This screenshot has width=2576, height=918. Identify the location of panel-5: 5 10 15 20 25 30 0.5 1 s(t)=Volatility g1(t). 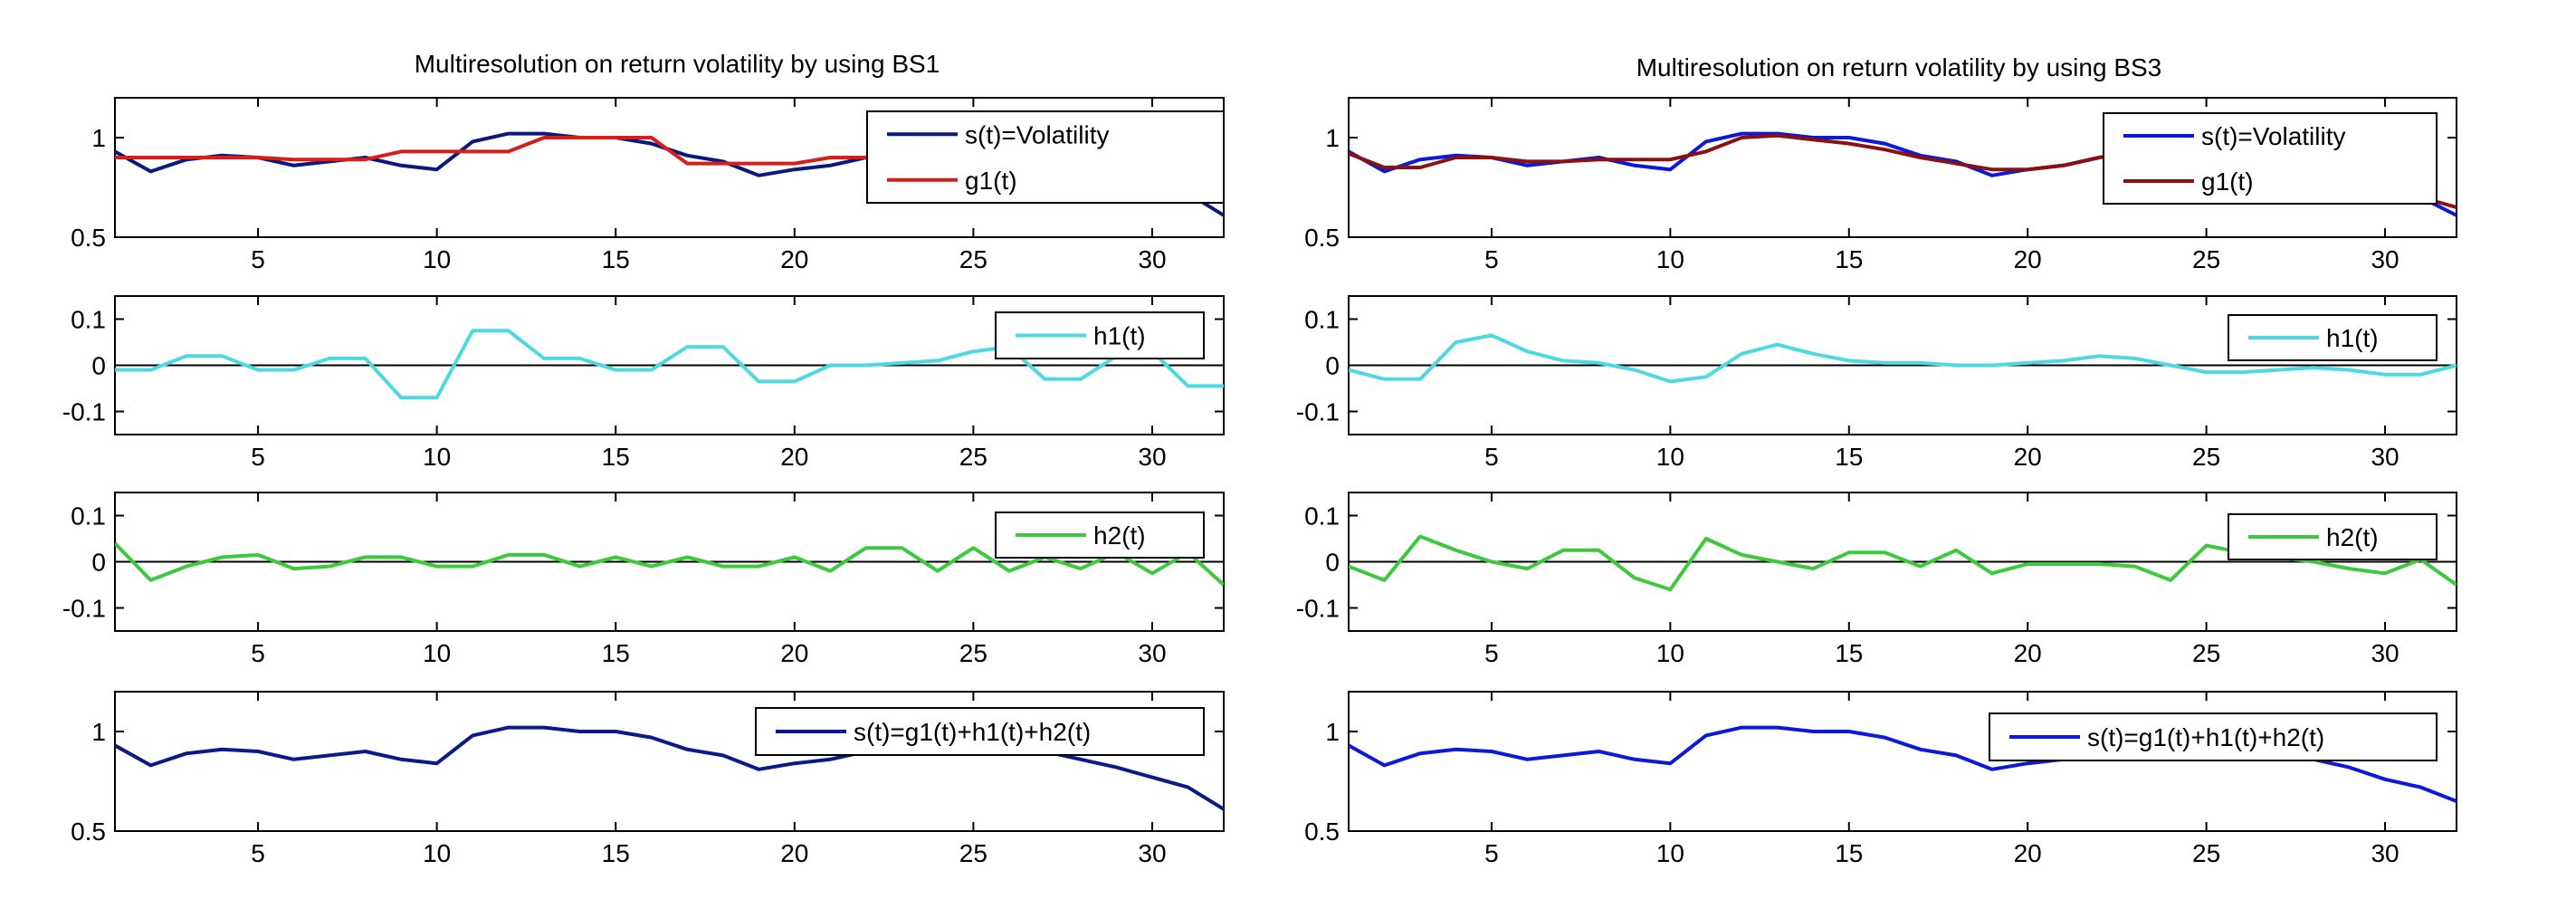
(1881, 185).